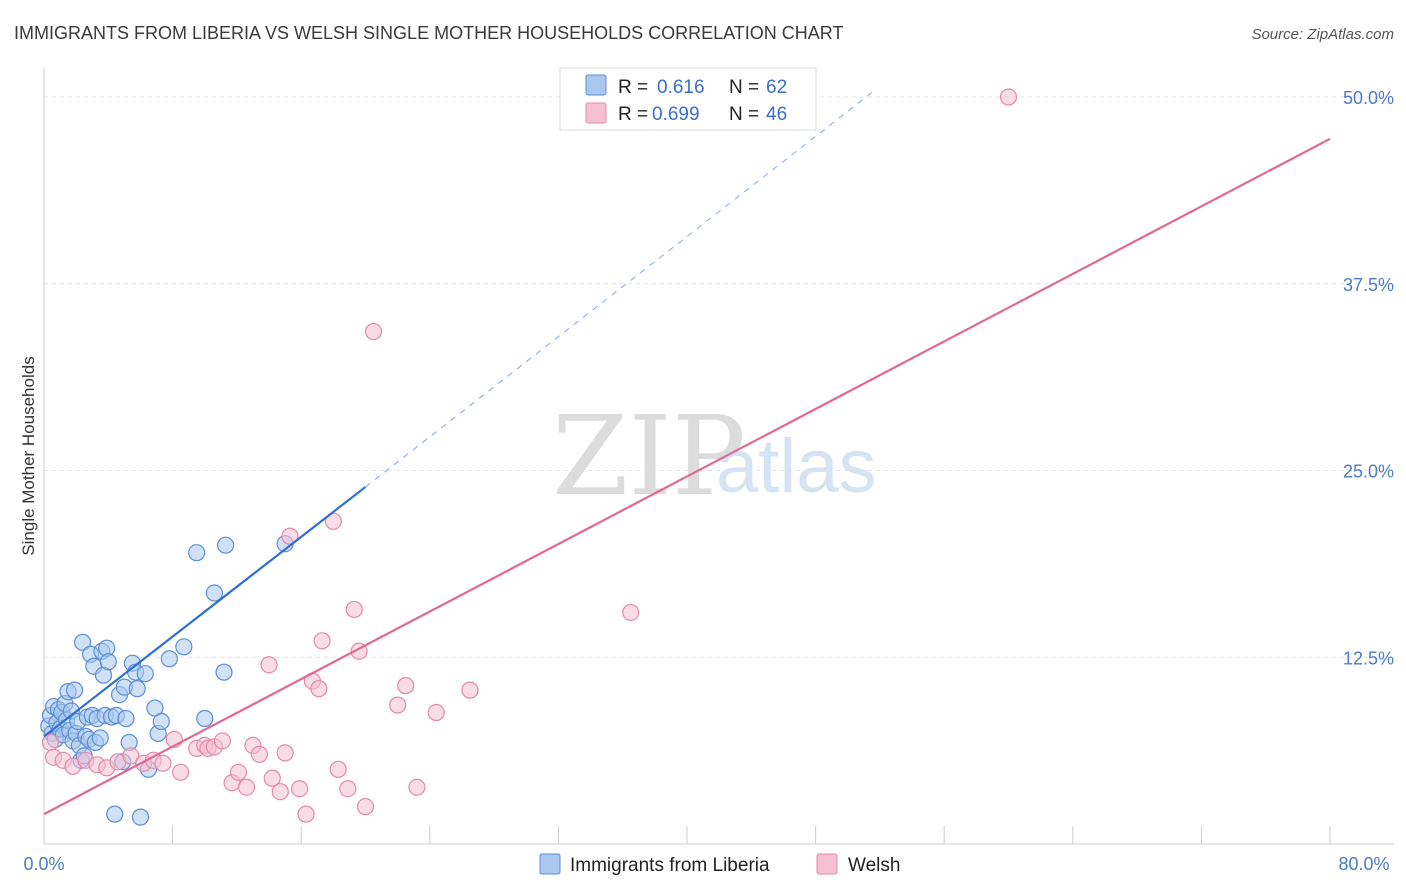 The height and width of the screenshot is (892, 1406). I want to click on legend-n-label-liberia: N =, so click(744, 87).